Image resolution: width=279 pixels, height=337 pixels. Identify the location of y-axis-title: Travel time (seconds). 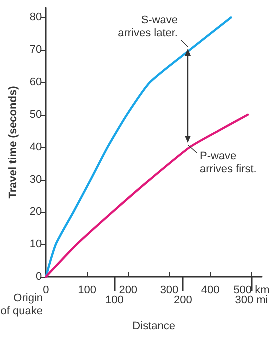
(14, 142).